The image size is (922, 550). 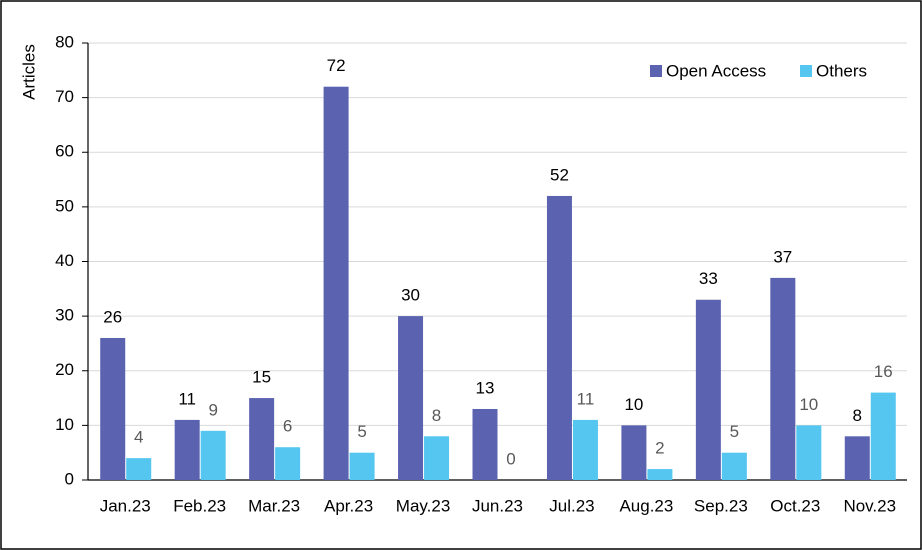 What do you see at coordinates (261, 377) in the screenshot?
I see `data-label: 15` at bounding box center [261, 377].